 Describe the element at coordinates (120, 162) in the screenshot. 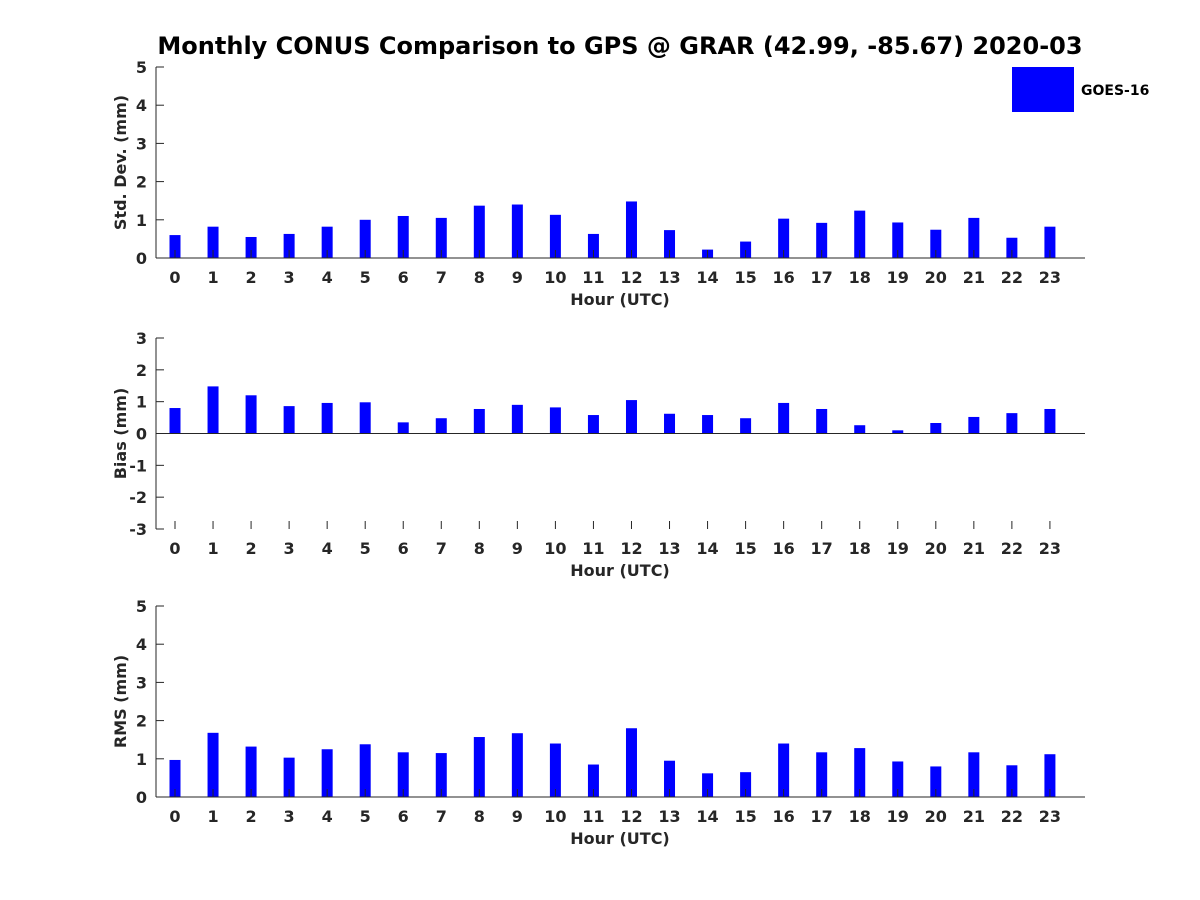

I see `y-axis-label: Std. Dev. (mm)` at that location.